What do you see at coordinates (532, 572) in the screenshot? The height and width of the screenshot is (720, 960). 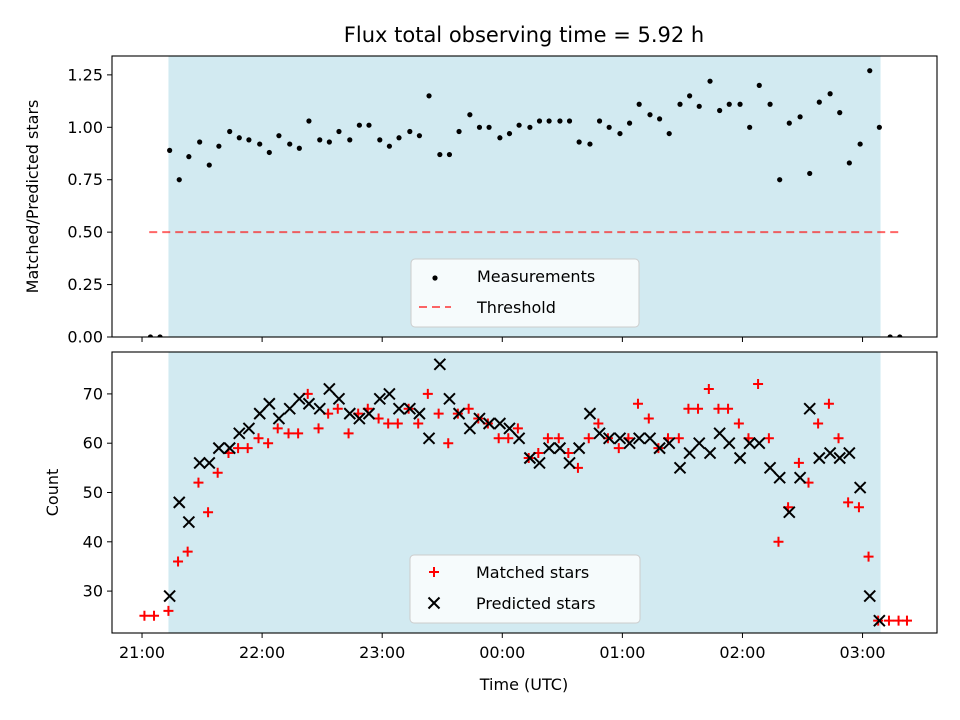 I see `bottom-legend-label: Matched stars` at bounding box center [532, 572].